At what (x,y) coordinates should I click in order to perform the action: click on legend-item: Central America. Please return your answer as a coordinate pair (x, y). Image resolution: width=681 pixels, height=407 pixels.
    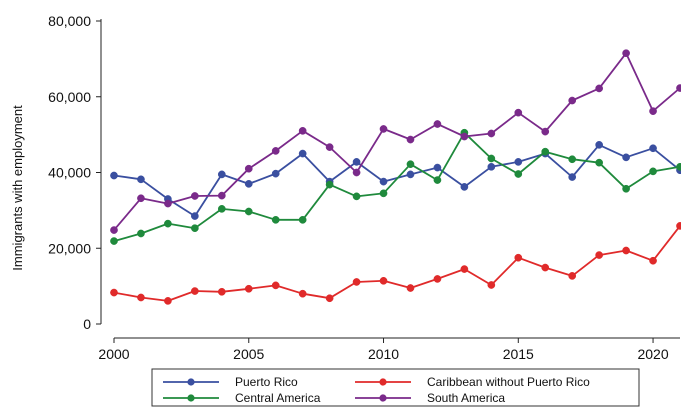
    Looking at the image, I should click on (242, 398).